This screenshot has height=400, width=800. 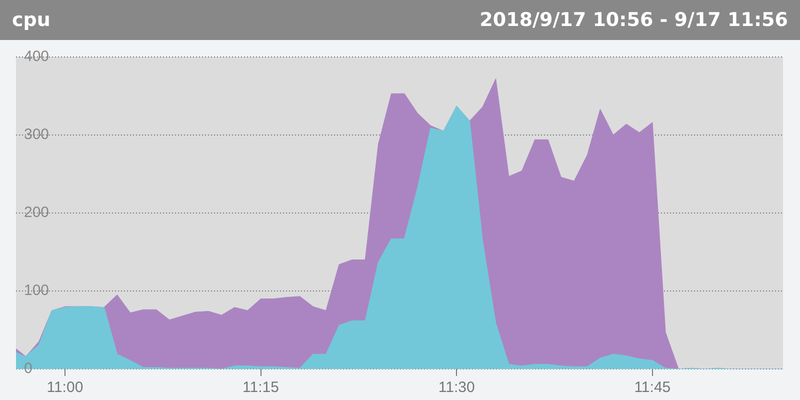 I want to click on y-tick-label: 100, so click(x=37, y=291).